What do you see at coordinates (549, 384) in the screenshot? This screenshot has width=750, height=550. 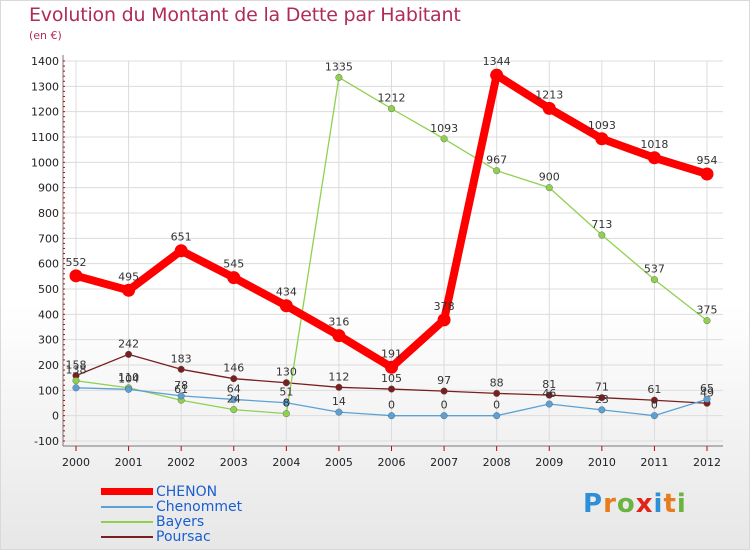 I see `value-label-poursac: 81` at bounding box center [549, 384].